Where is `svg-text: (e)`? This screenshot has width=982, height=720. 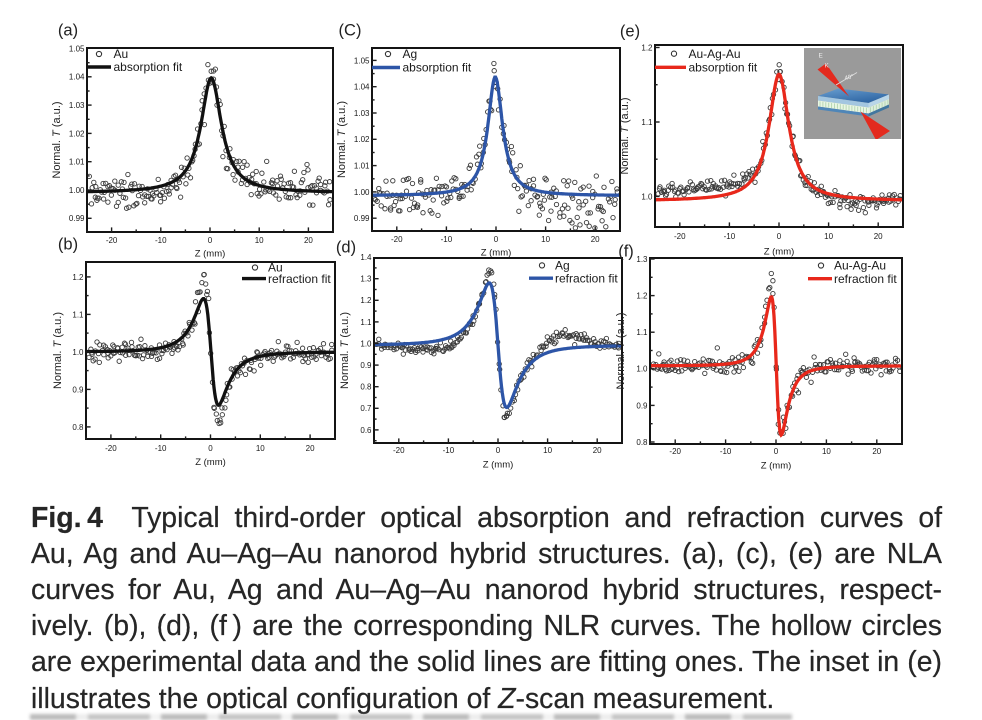
svg-text: (e) is located at coordinates (630, 32).